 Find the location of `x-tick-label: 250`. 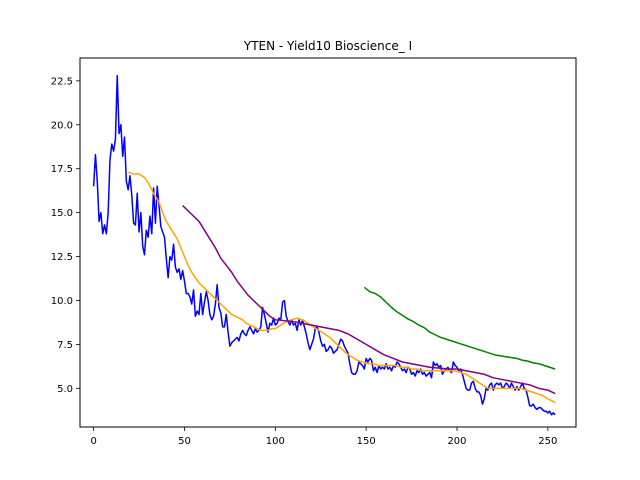

x-tick-label: 250 is located at coordinates (547, 441).